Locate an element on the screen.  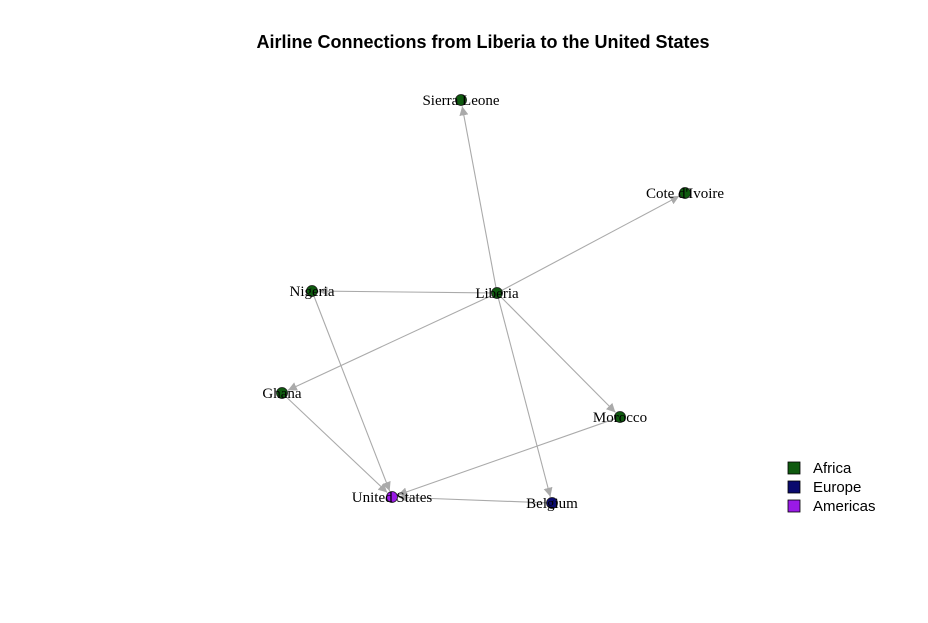
node-marker-liberia is located at coordinates (497, 293).